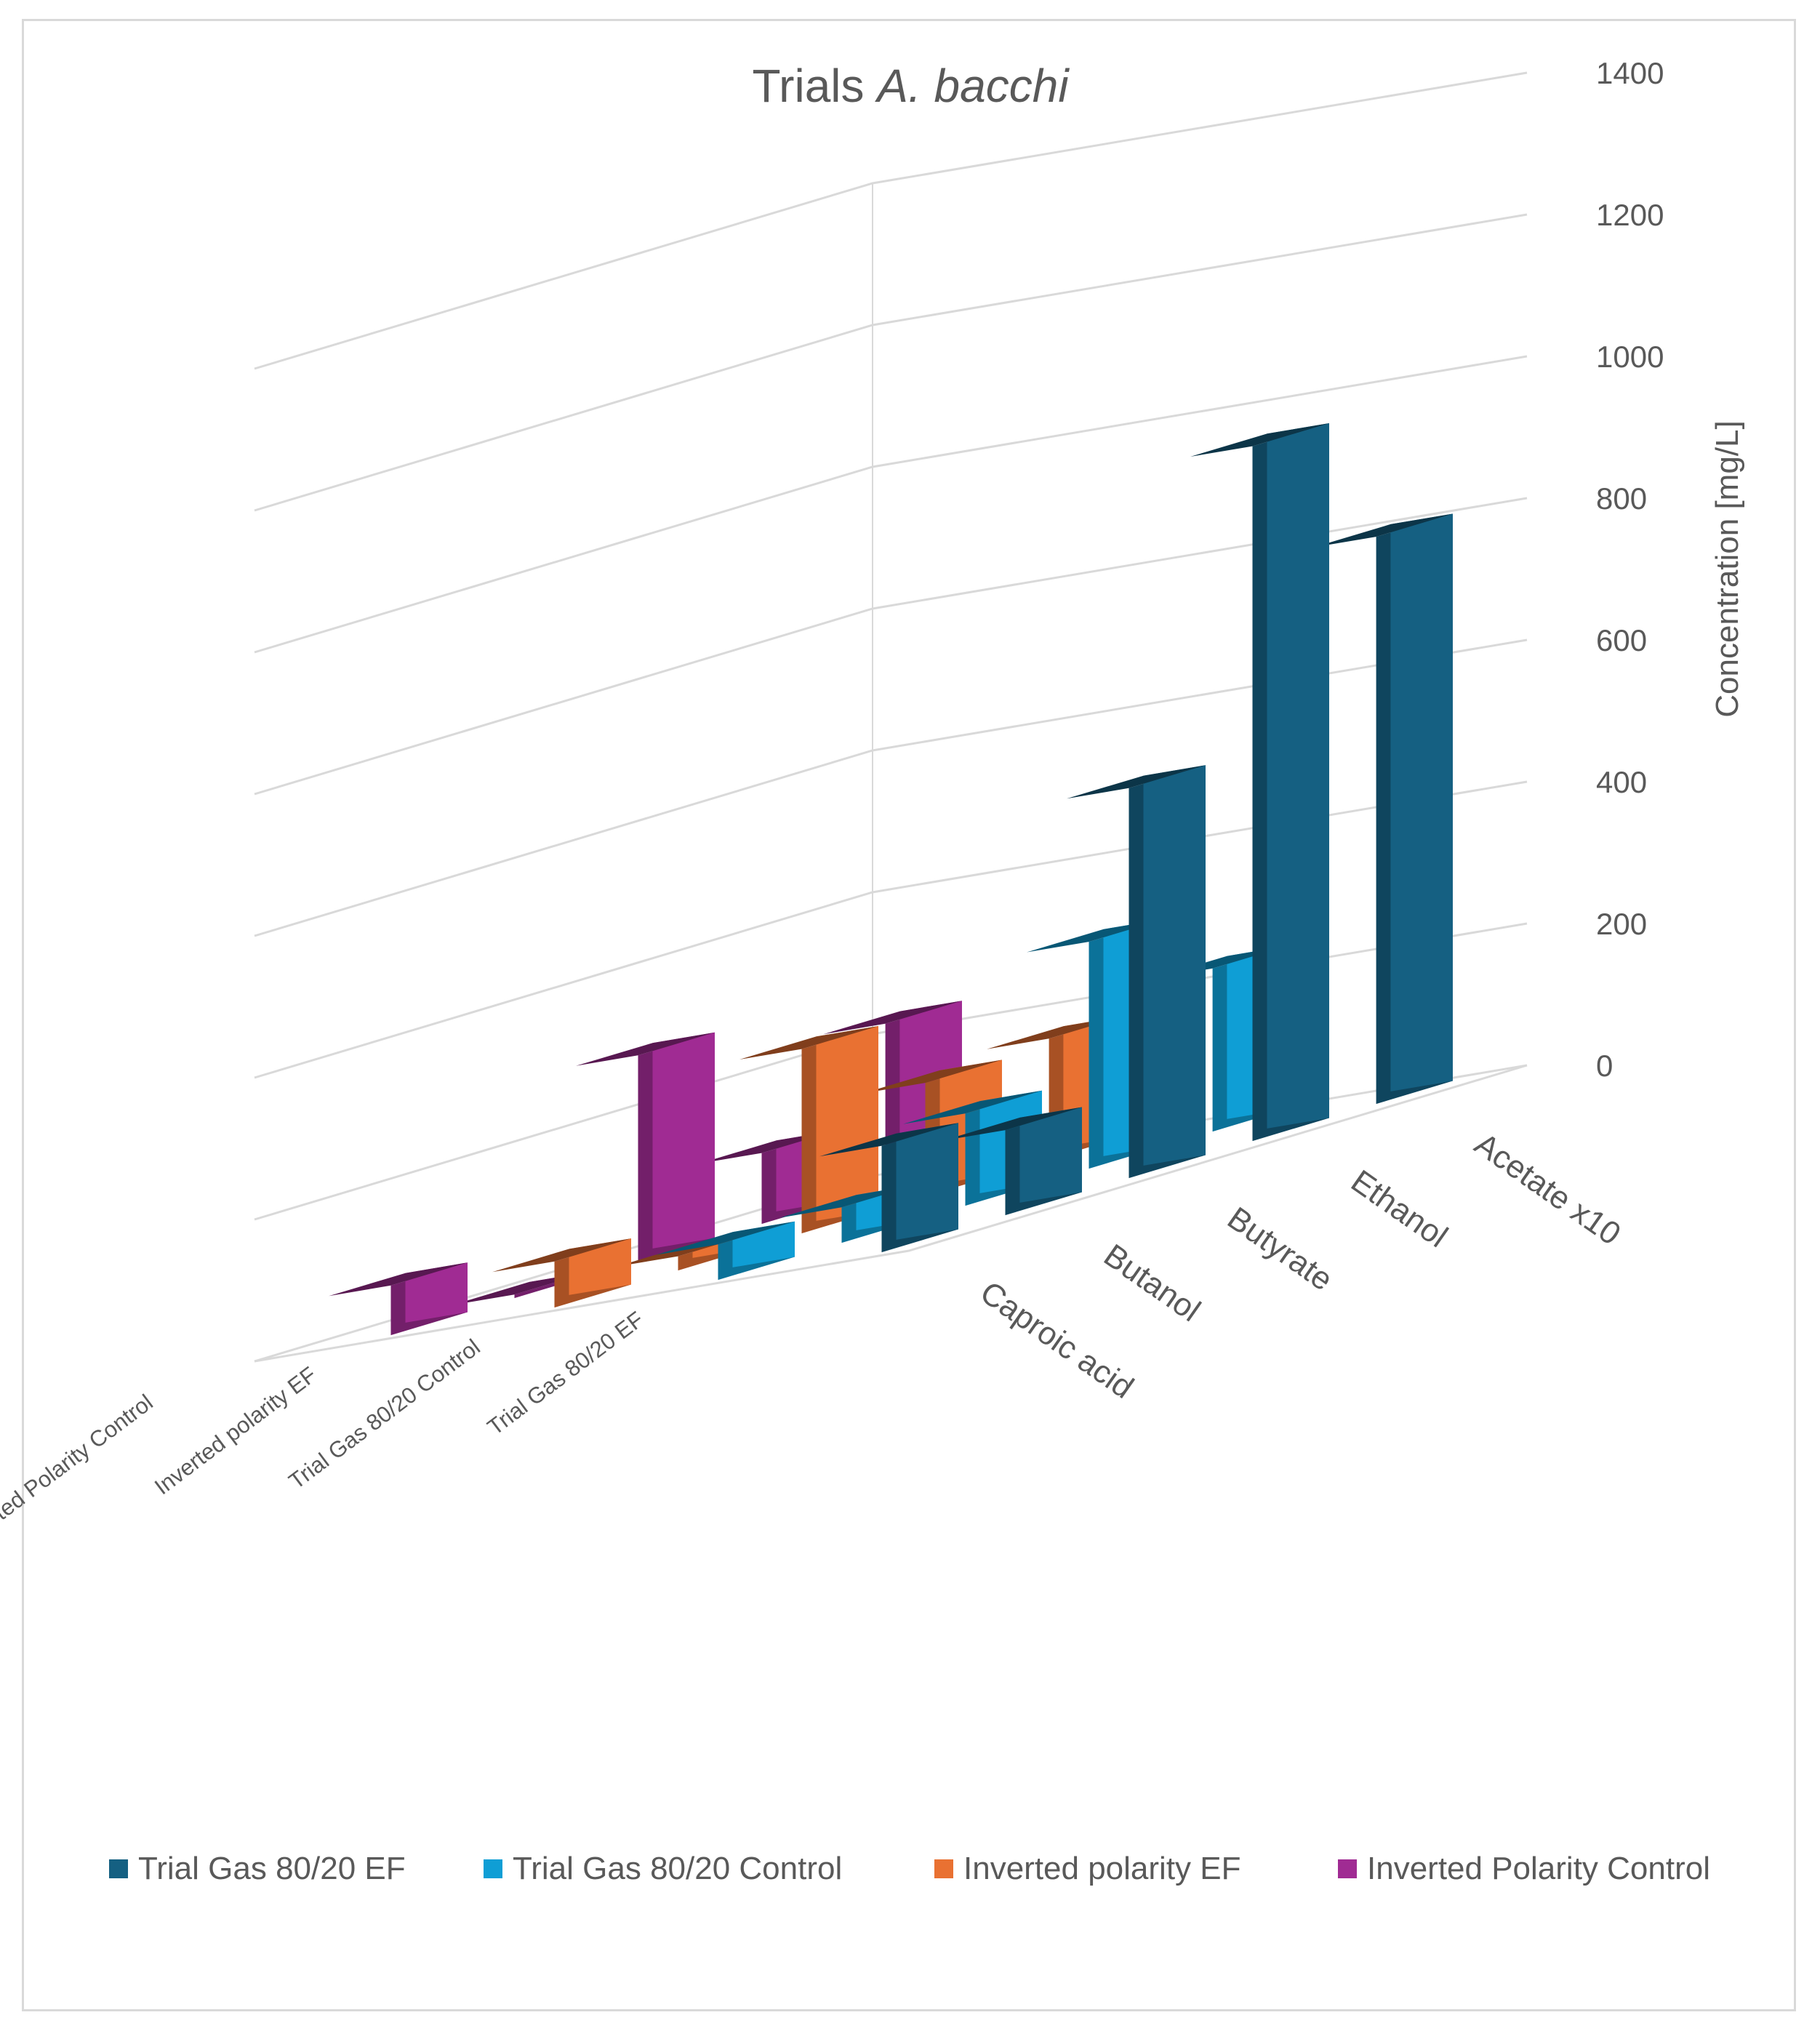  What do you see at coordinates (1280, 1249) in the screenshot?
I see `category-axis-label: Butyrate` at bounding box center [1280, 1249].